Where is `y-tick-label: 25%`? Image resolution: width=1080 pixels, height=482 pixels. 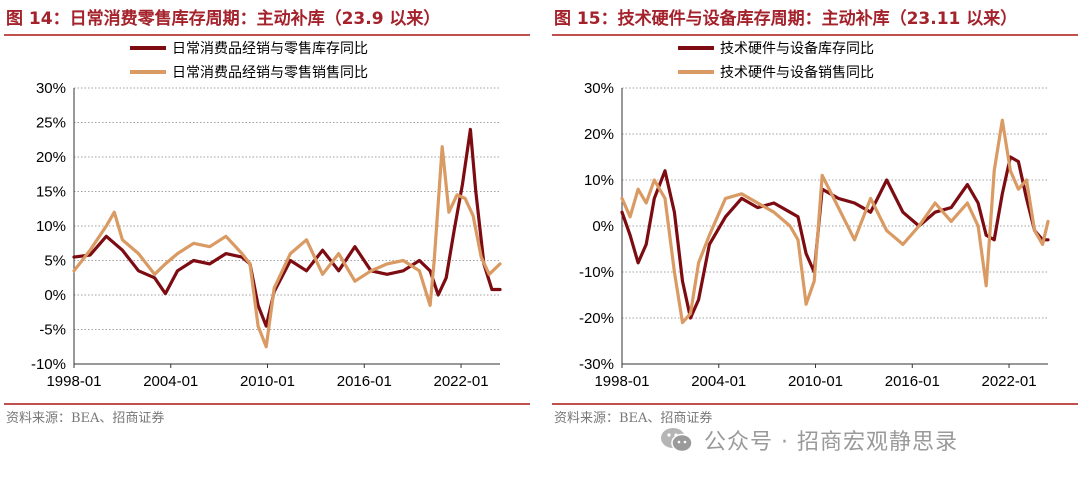
y-tick-label: 25% is located at coordinates (51, 123).